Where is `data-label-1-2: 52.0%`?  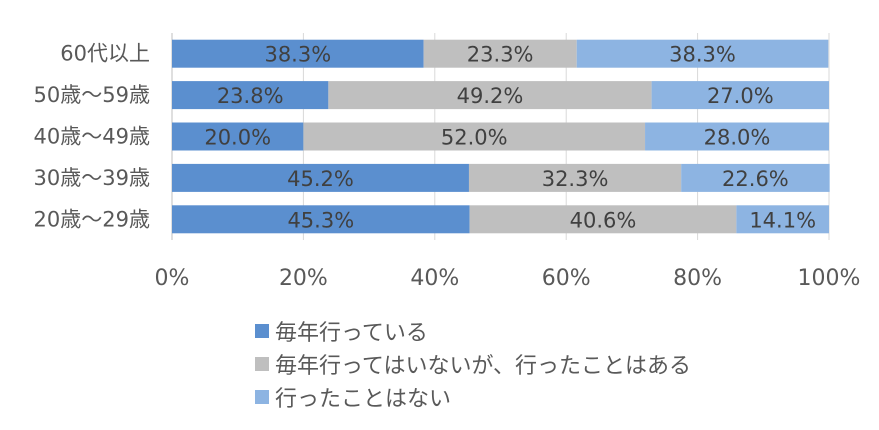 data-label-1-2: 52.0% is located at coordinates (474, 138).